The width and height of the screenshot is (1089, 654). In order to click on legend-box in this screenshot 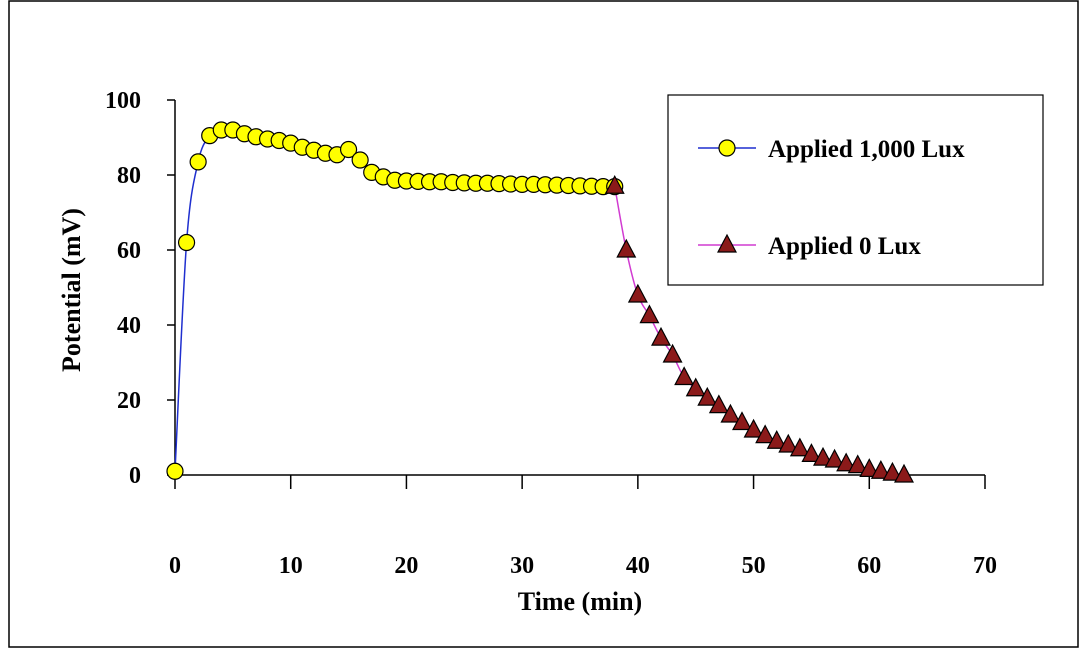, I will do `click(855, 190)`.